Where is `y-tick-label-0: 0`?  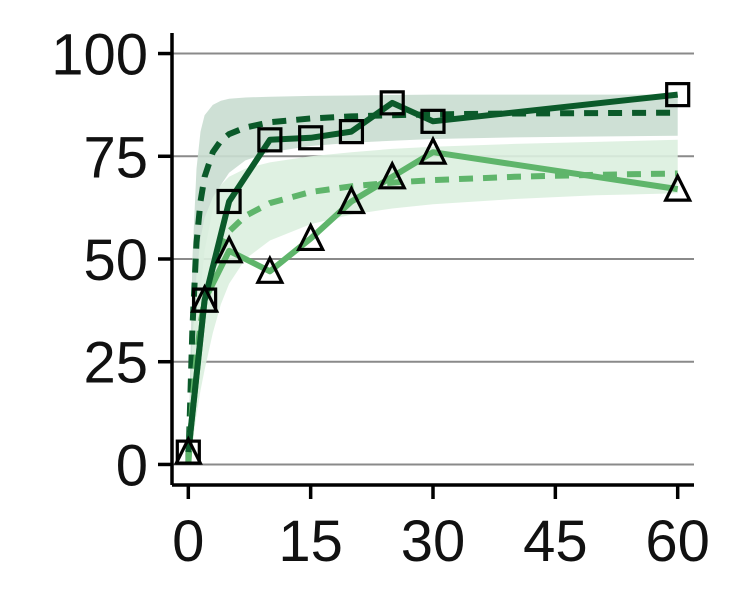
y-tick-label-0: 0 is located at coordinates (132, 465).